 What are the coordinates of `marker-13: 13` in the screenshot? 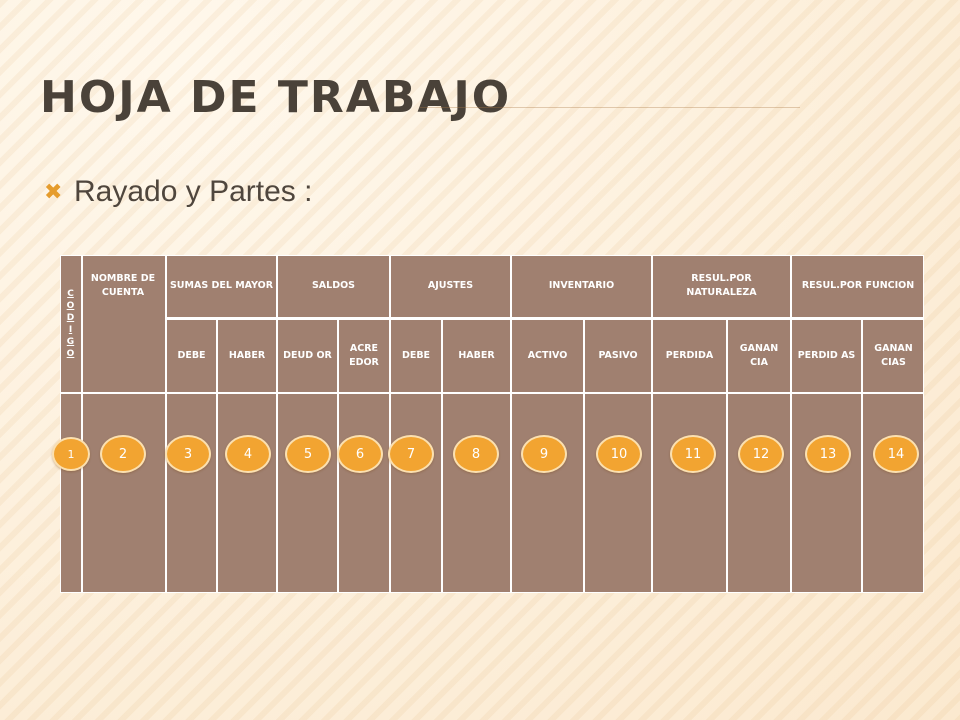 It's located at (828, 454).